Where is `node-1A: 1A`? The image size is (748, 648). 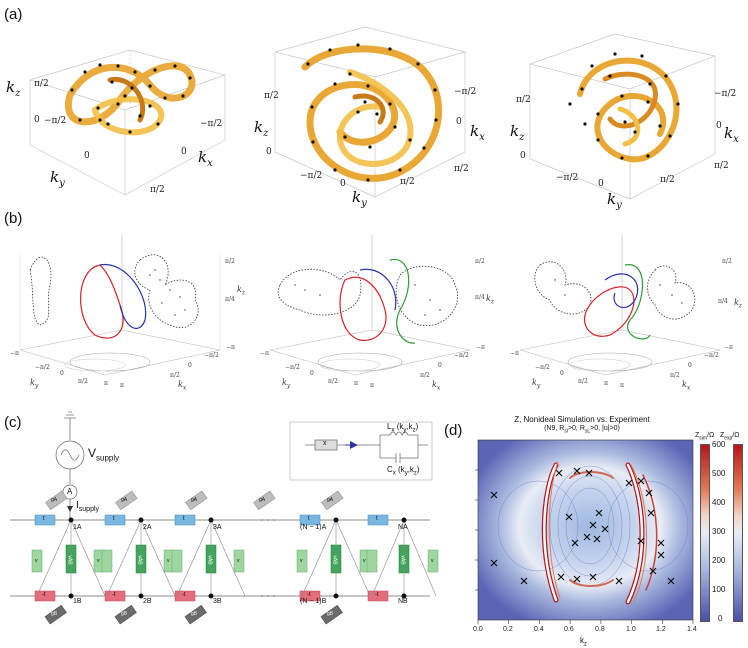 node-1A: 1A is located at coordinates (77, 527).